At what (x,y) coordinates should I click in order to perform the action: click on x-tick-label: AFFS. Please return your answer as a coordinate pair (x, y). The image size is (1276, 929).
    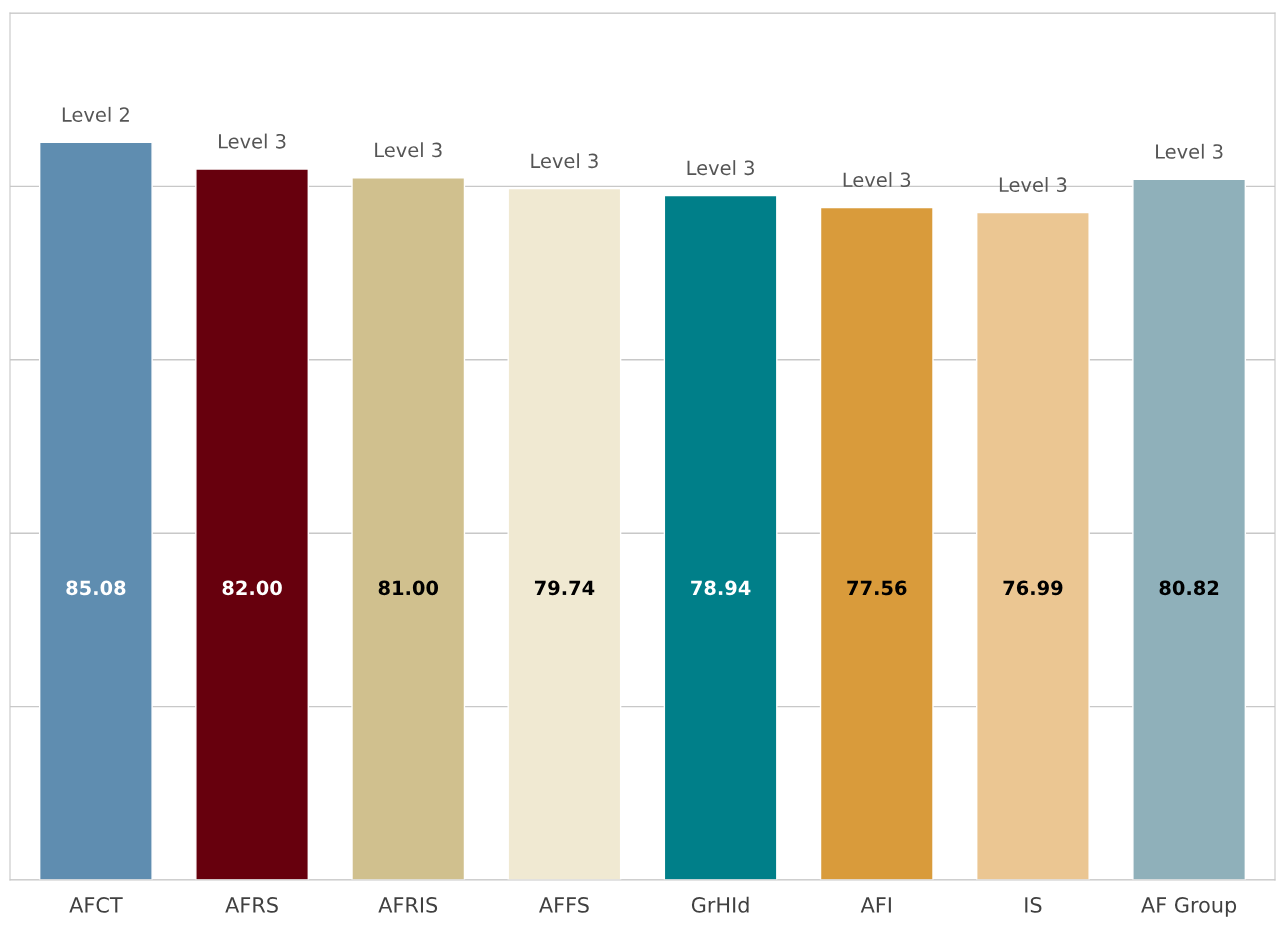
    Looking at the image, I should click on (564, 905).